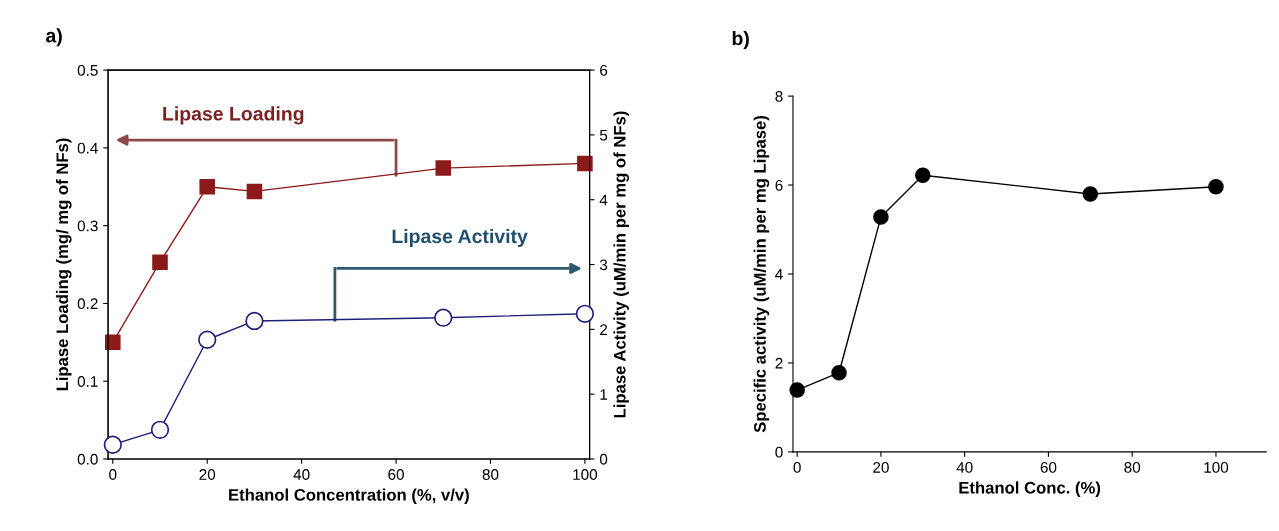 Image resolution: width=1279 pixels, height=531 pixels. I want to click on y2-tick-label: 2, so click(604, 329).